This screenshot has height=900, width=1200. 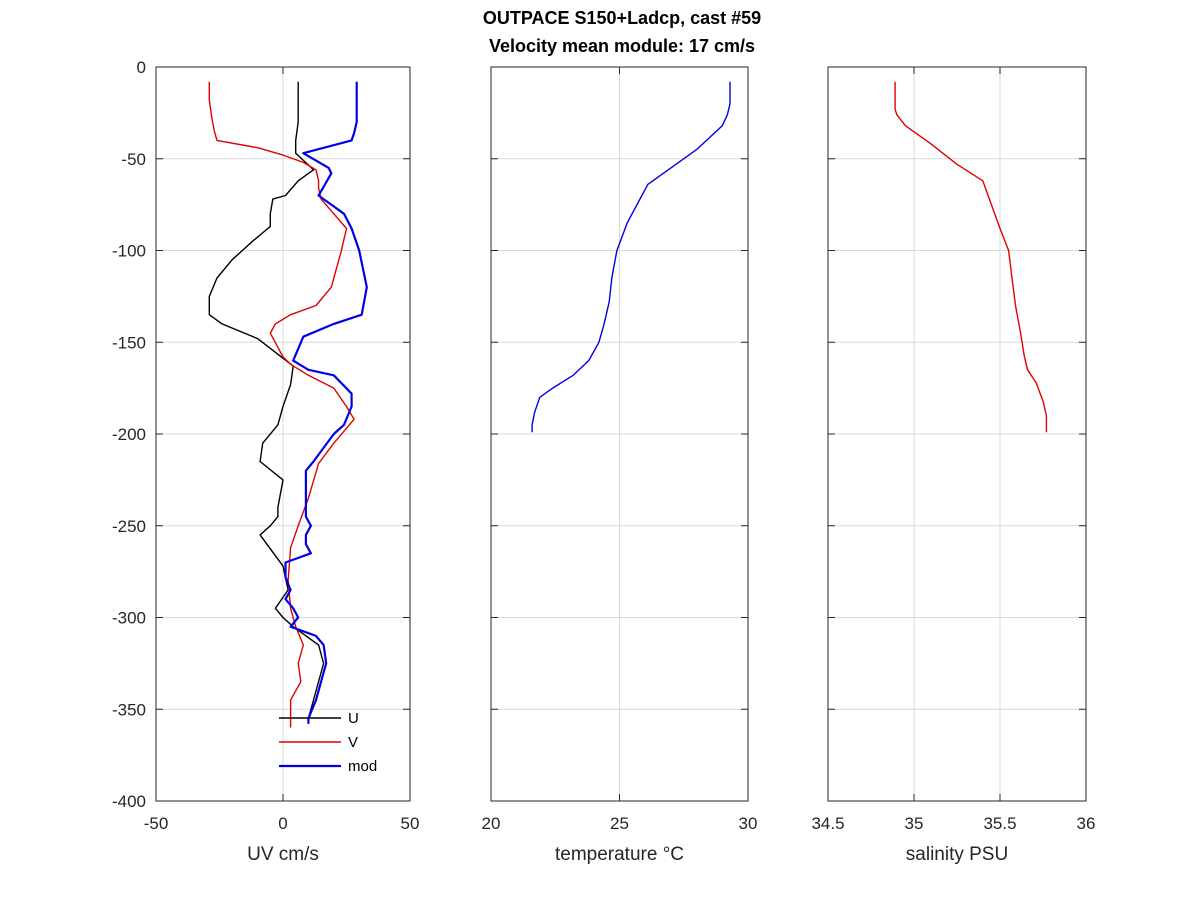 I want to click on x-tick-label: 36, so click(x=1086, y=823).